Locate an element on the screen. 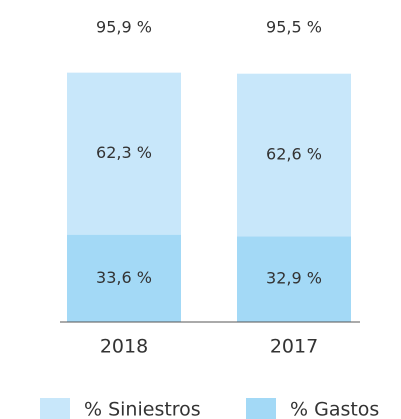 This screenshot has width=401, height=419. data-label: 62,6 % is located at coordinates (294, 154).